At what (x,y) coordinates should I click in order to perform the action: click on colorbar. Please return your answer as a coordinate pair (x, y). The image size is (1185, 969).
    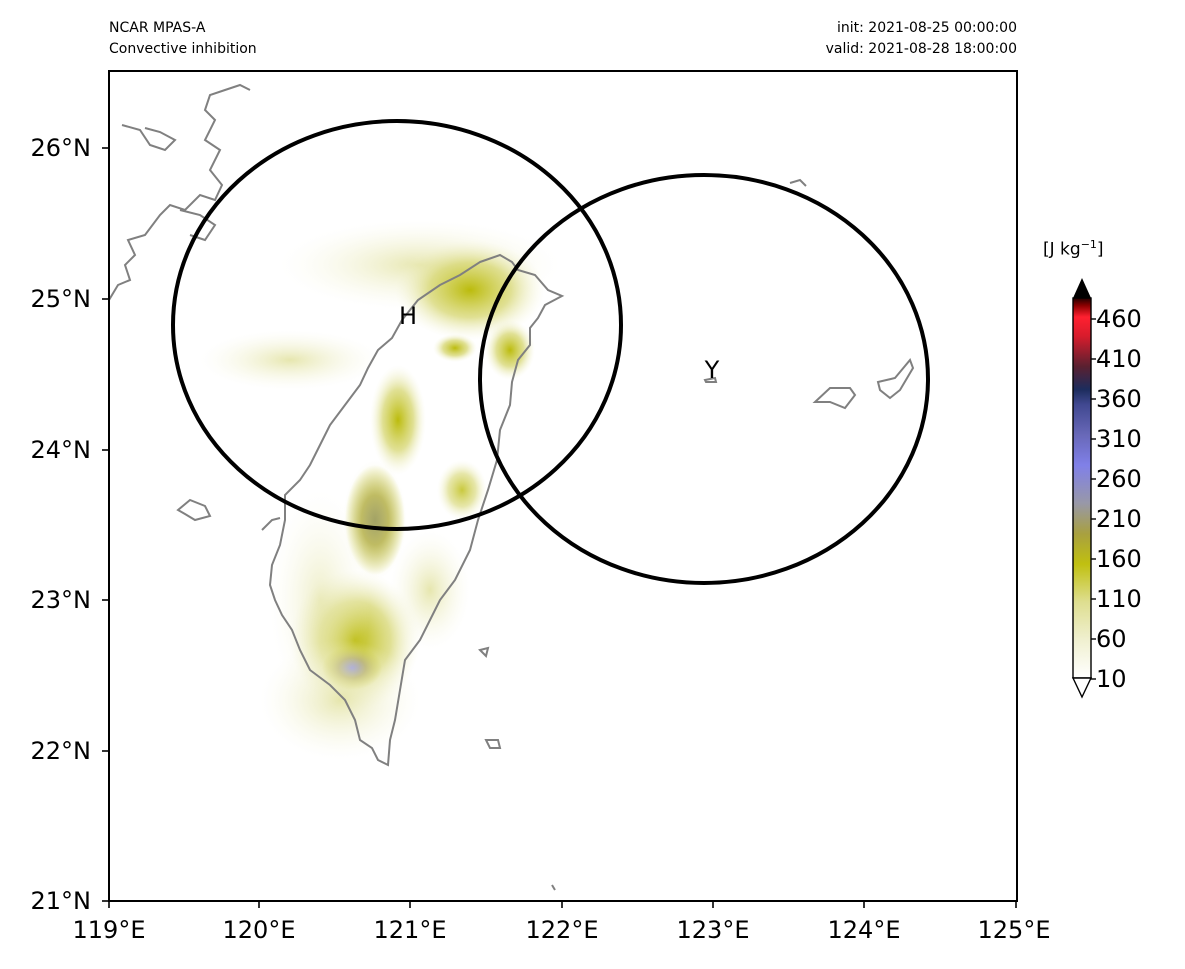
    Looking at the image, I should click on (1083, 488).